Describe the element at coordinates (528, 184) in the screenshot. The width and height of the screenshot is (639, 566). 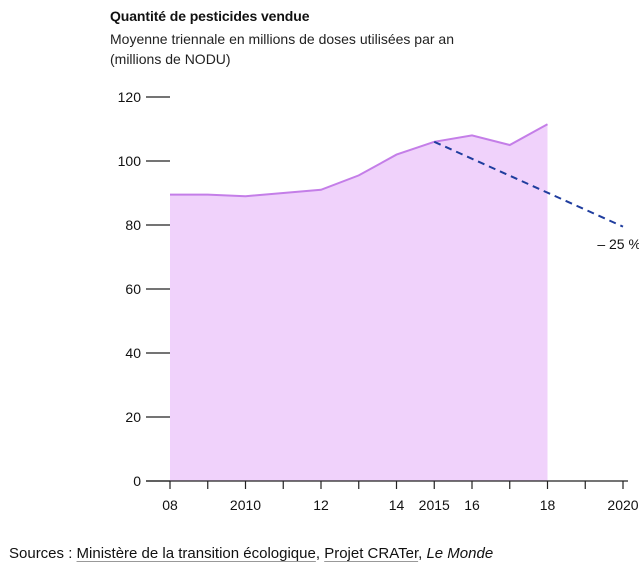
I see `target-dashed-line` at that location.